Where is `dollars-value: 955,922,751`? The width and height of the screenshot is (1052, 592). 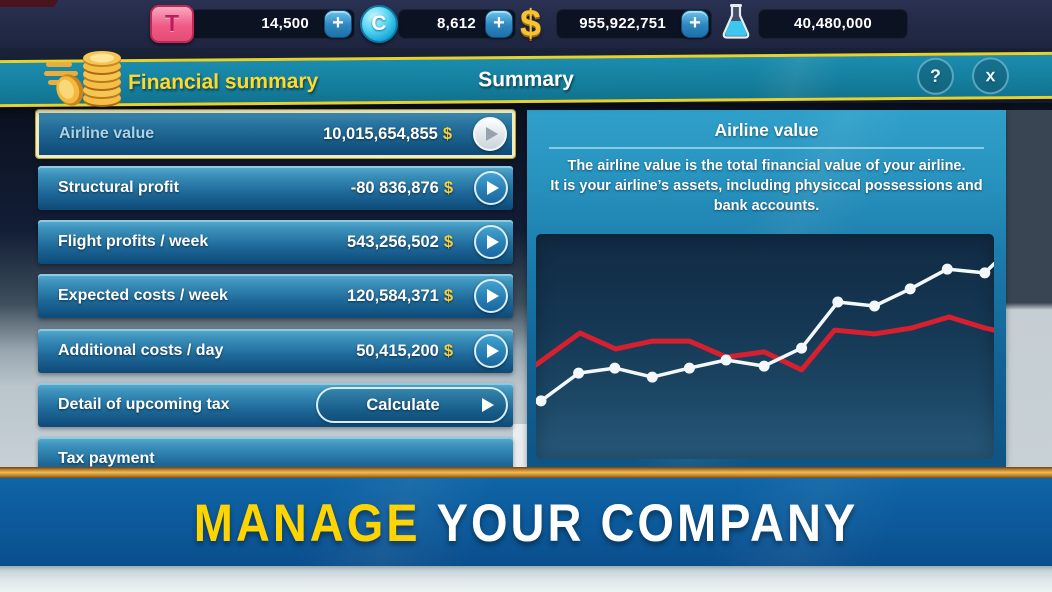 dollars-value: 955,922,751 is located at coordinates (622, 23).